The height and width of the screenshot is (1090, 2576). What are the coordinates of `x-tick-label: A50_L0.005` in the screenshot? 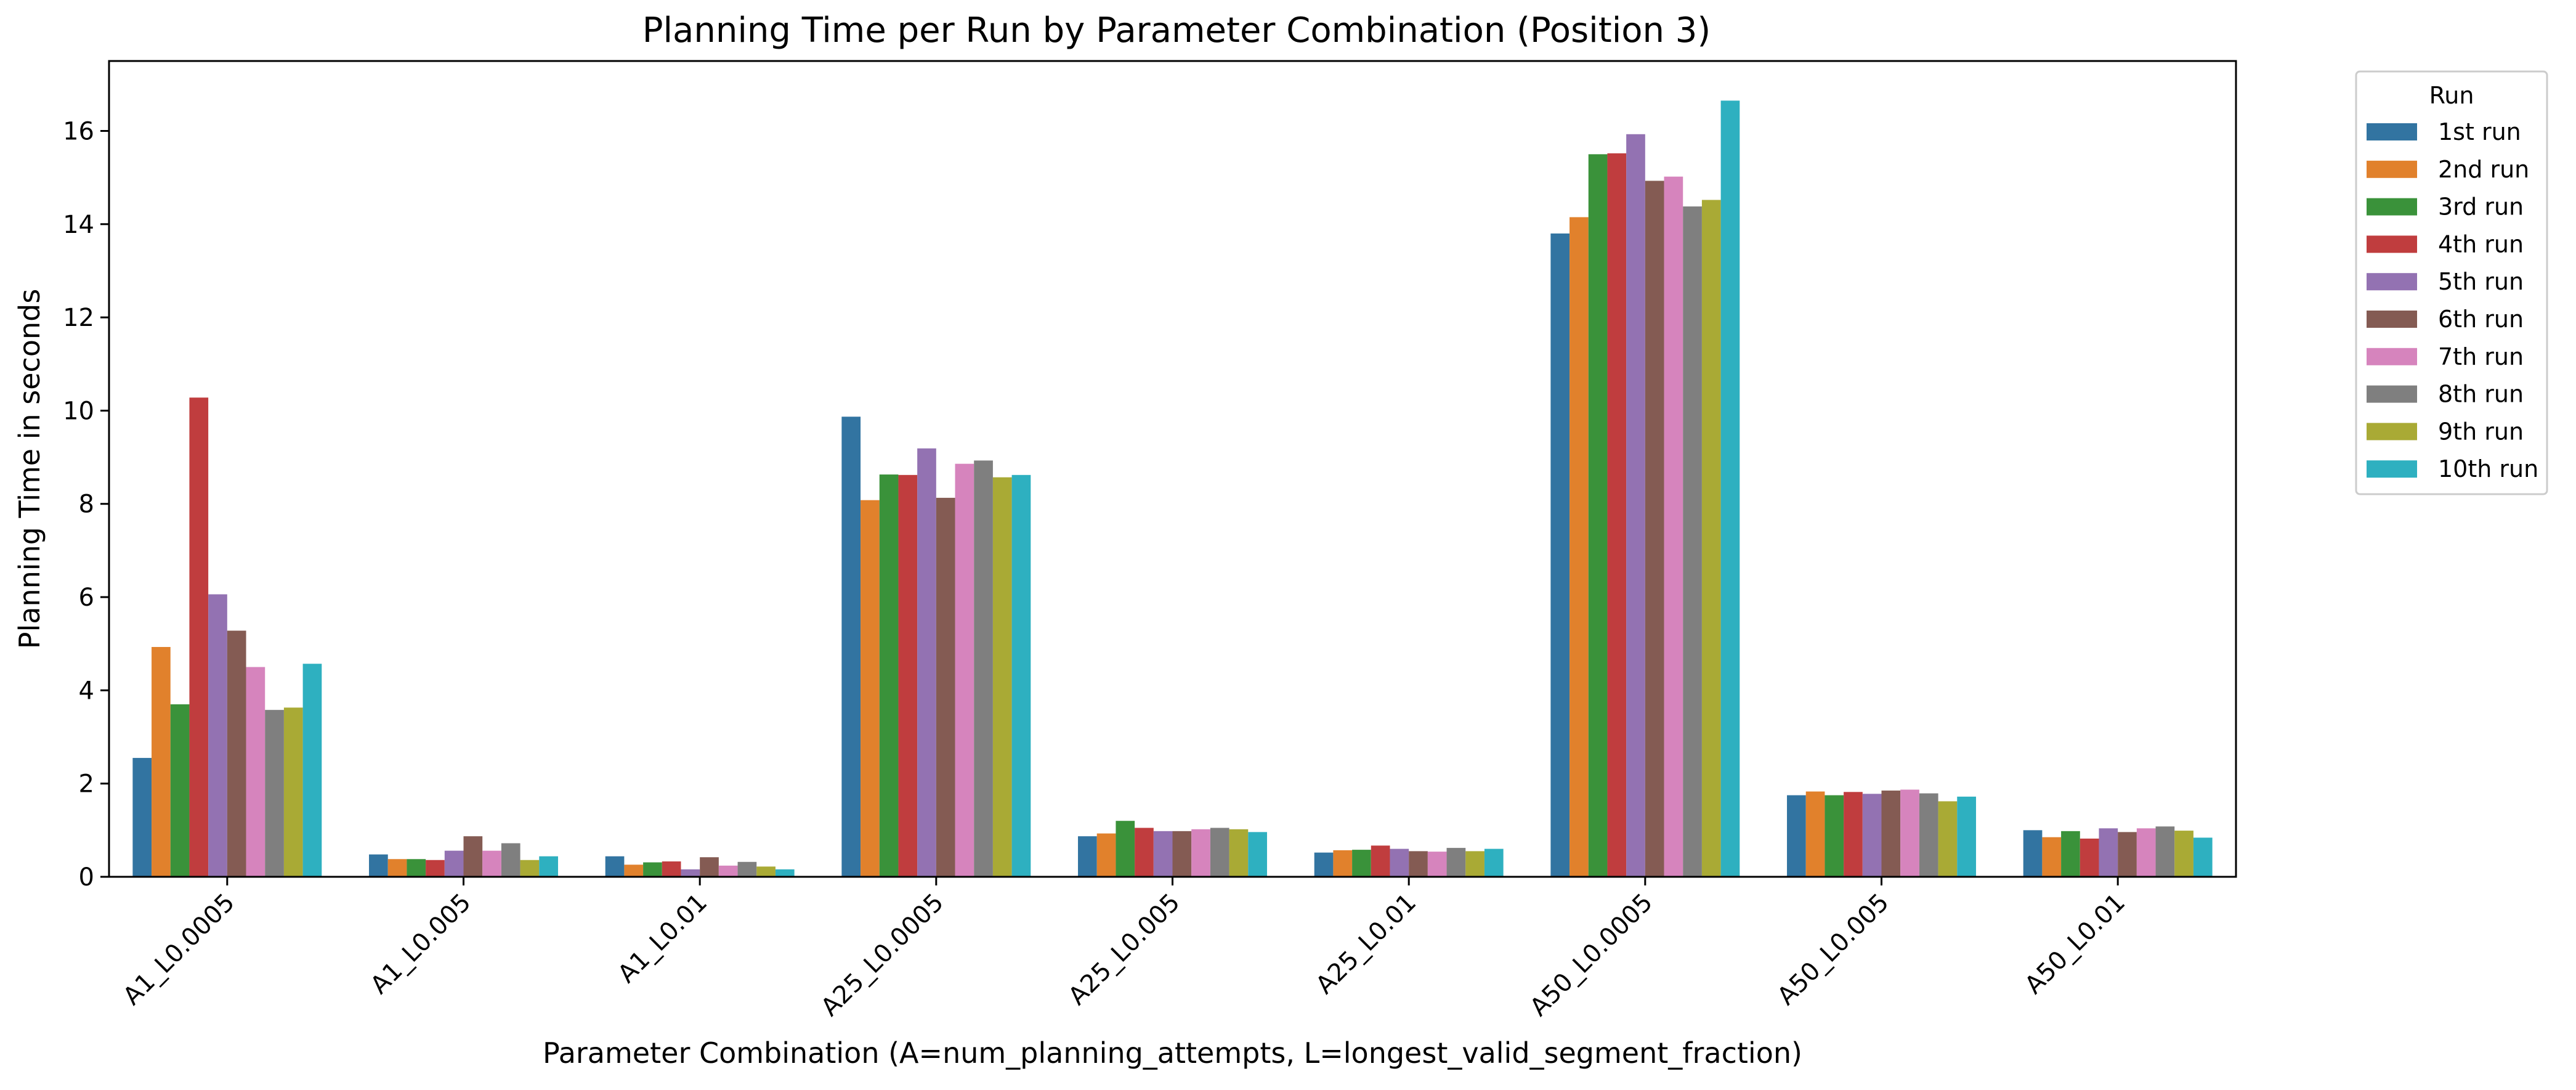 It's located at (1833, 950).